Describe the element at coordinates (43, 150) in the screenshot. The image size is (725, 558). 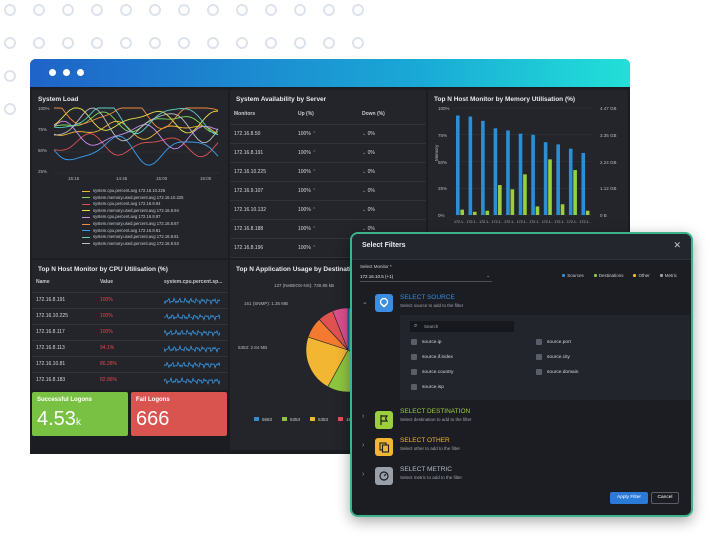
I see `y-tick-label: 50%` at that location.